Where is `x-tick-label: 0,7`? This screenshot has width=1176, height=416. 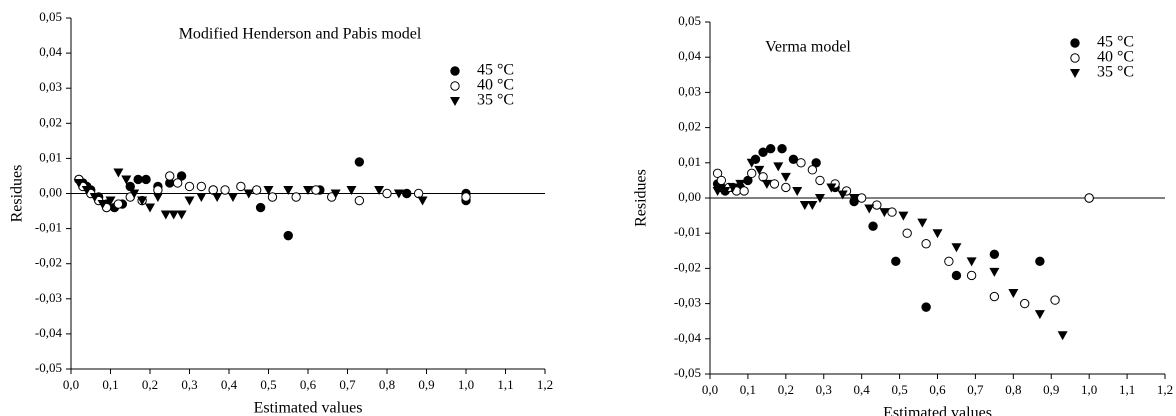 x-tick-label: 0,7 is located at coordinates (975, 389).